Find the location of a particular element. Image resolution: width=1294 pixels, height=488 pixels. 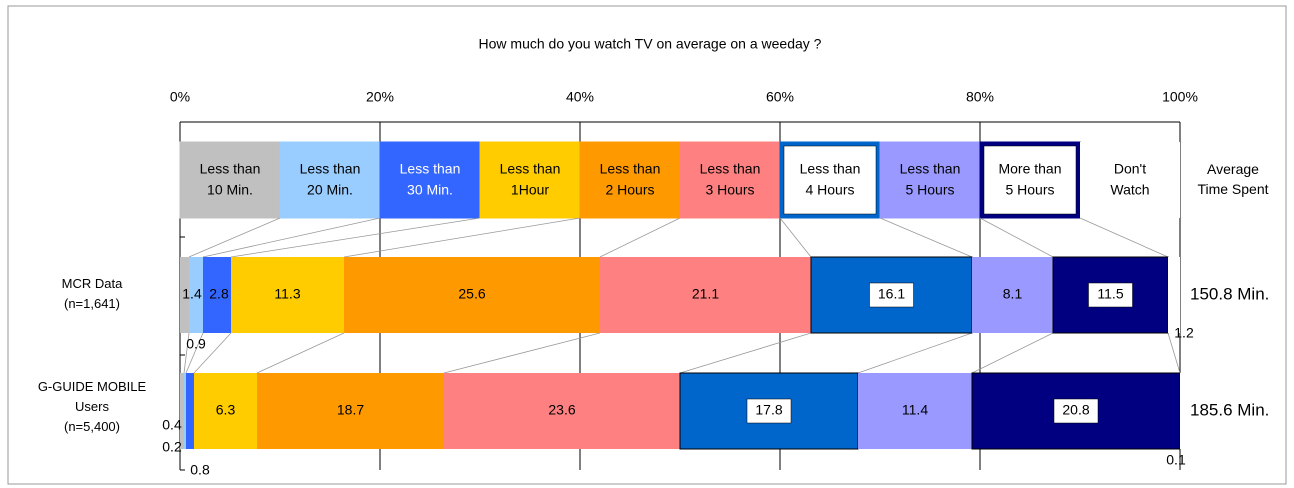

legend-label: Less than 30 Min. is located at coordinates (430, 178).